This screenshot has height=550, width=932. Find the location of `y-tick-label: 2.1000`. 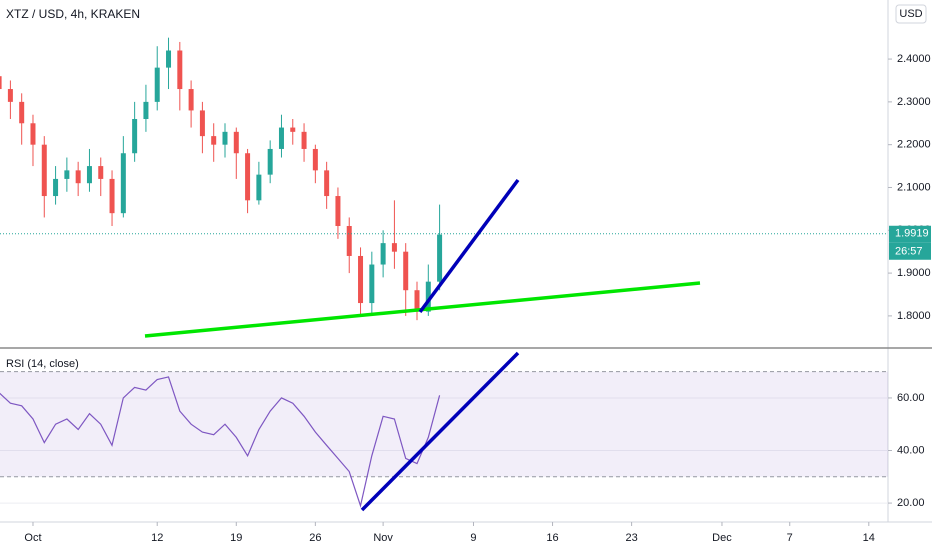

y-tick-label: 2.1000 is located at coordinates (914, 187).